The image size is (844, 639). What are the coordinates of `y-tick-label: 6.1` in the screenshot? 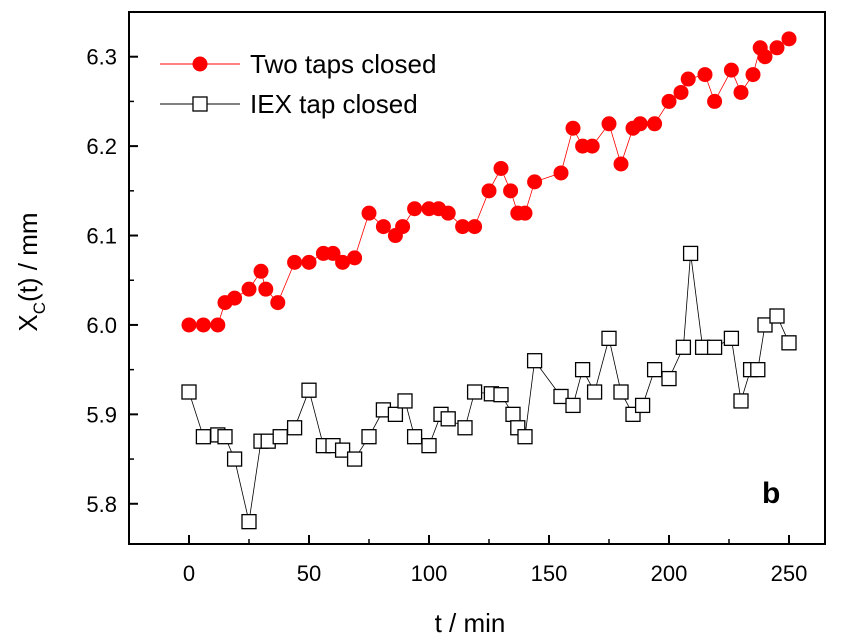 It's located at (101, 236).